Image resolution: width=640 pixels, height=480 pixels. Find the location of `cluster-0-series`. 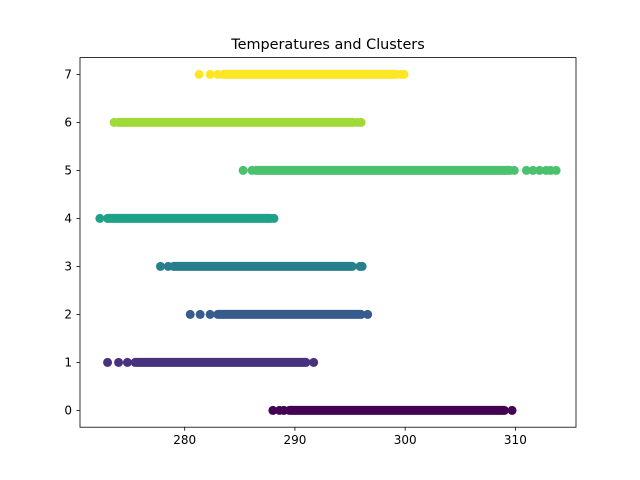

cluster-0-series is located at coordinates (392, 410).